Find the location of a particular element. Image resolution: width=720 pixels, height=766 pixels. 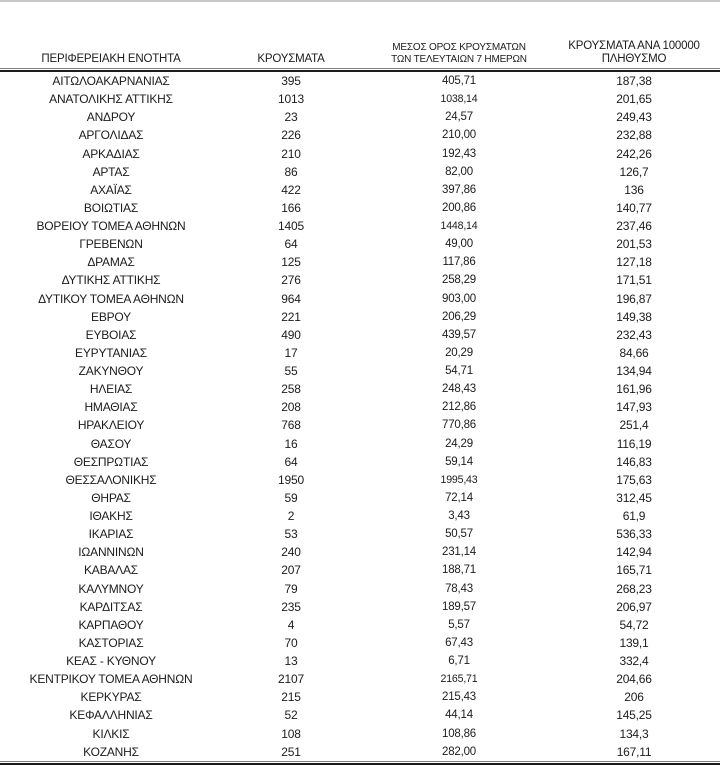

table-row: ΑΝΔΡΟΥ 23 24,57 249,43 is located at coordinates (355, 117).